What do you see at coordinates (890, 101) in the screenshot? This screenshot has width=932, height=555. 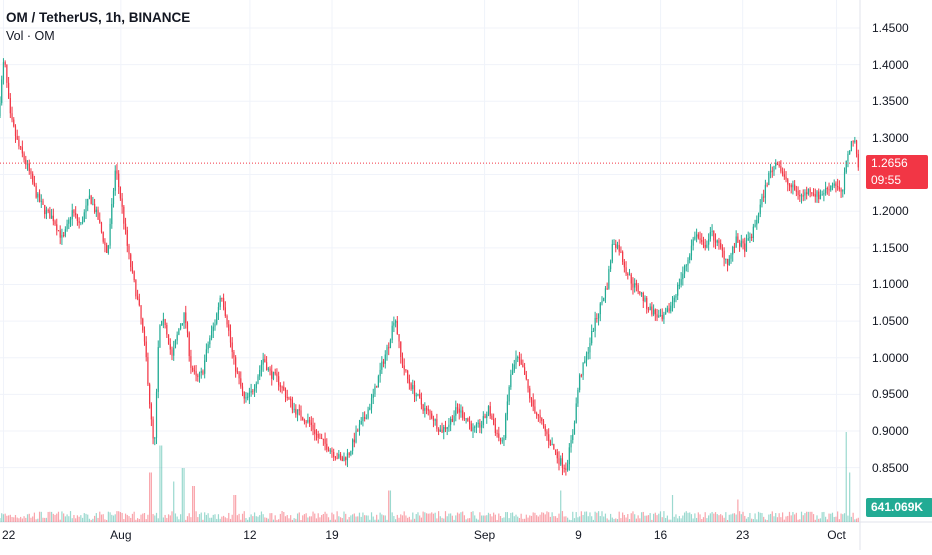 I see `price-tick-label: 1.3500` at bounding box center [890, 101].